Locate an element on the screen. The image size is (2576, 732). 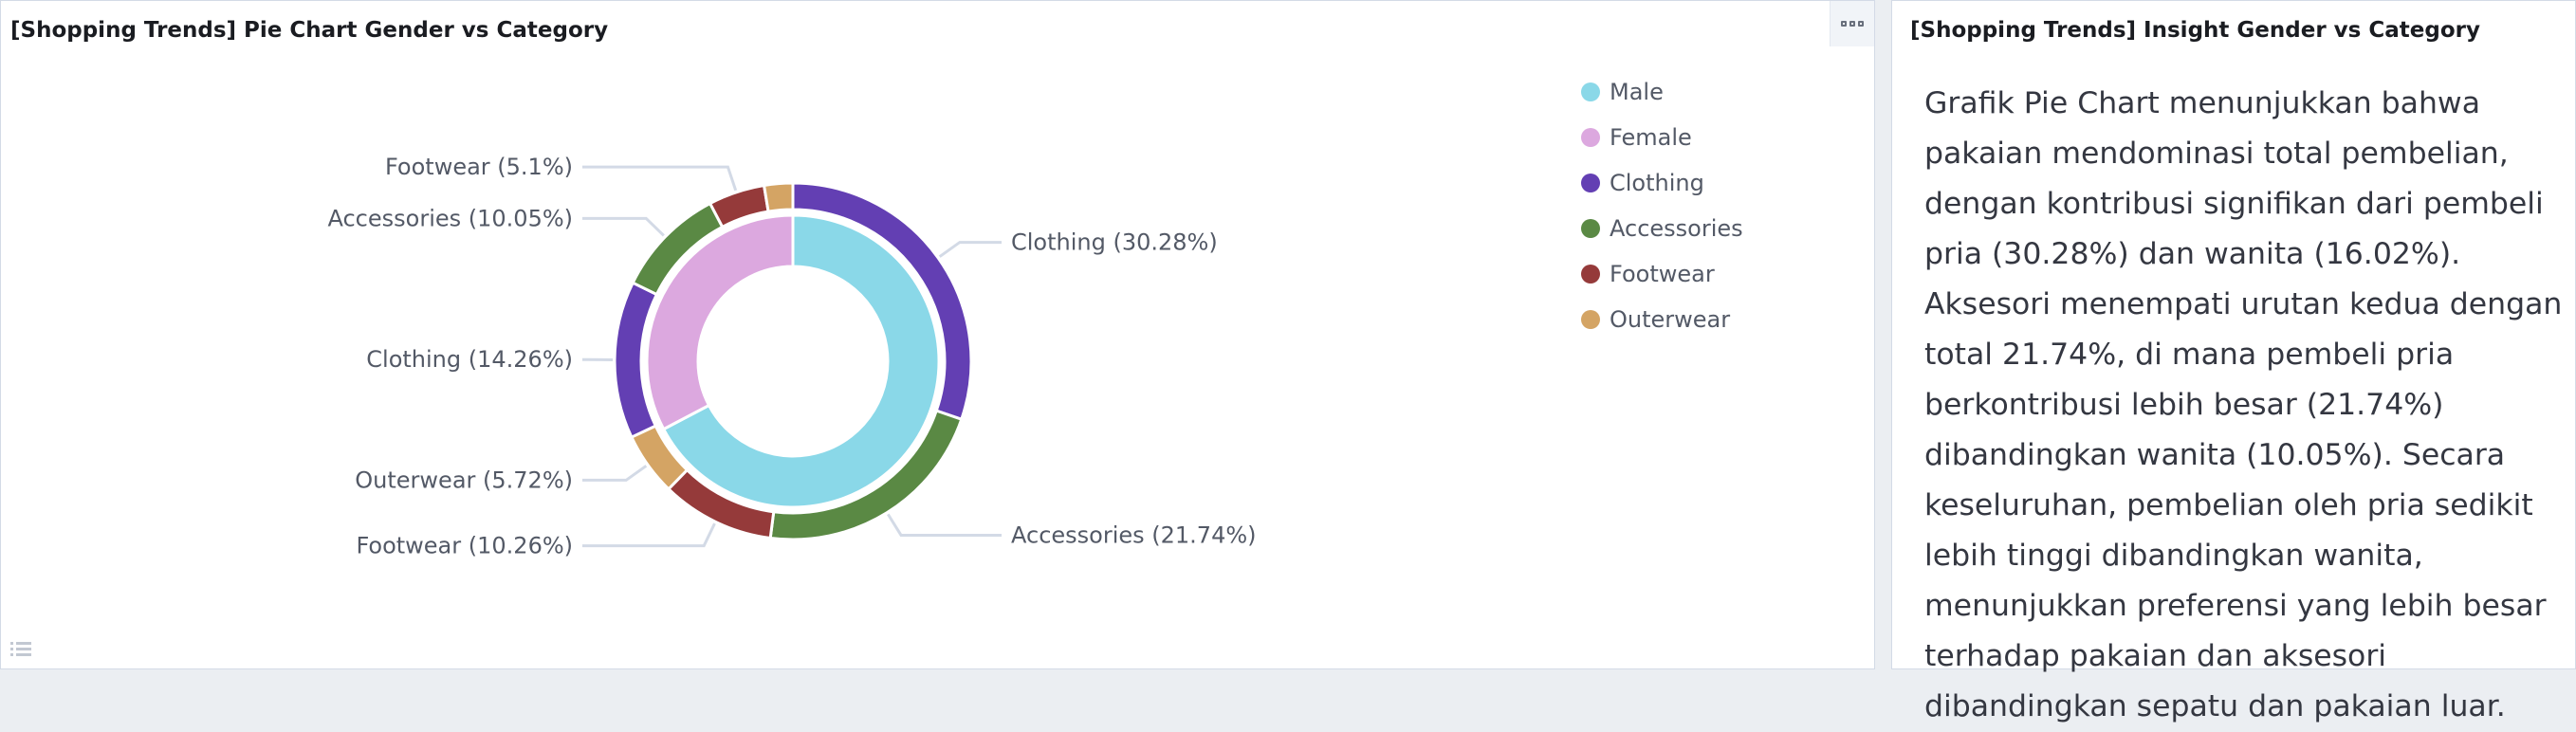
slice-label: Clothing (30.28%) is located at coordinates (1114, 243).